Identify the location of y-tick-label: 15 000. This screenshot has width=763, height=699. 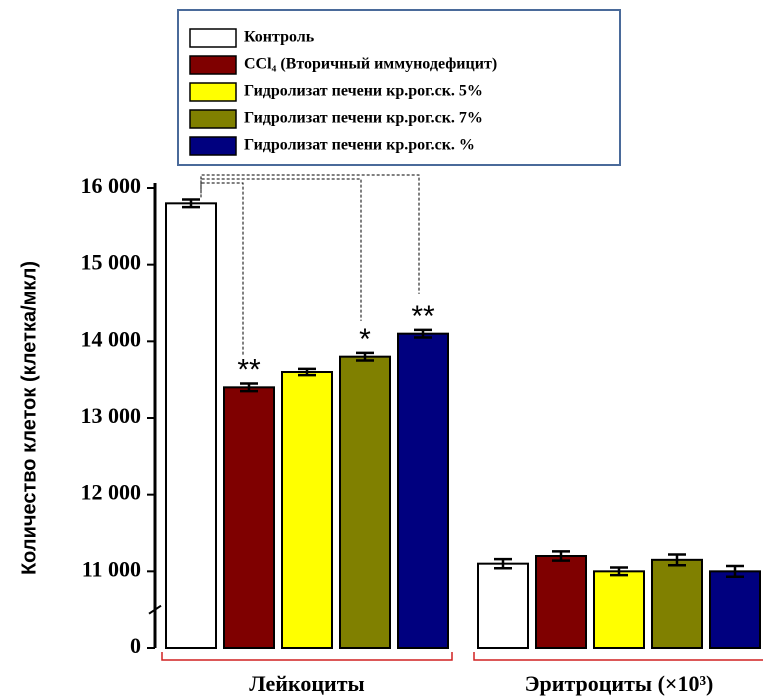
(111, 262).